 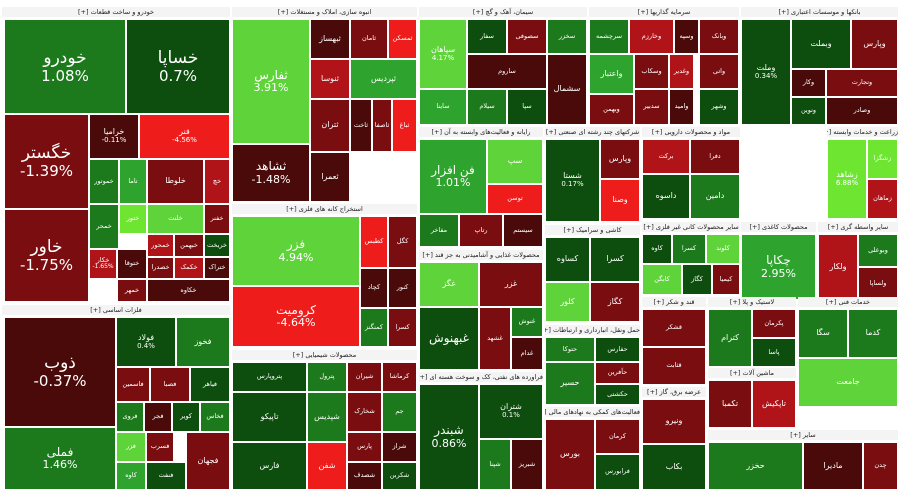 I want to click on stock-tile: زماهان, so click(x=882, y=199).